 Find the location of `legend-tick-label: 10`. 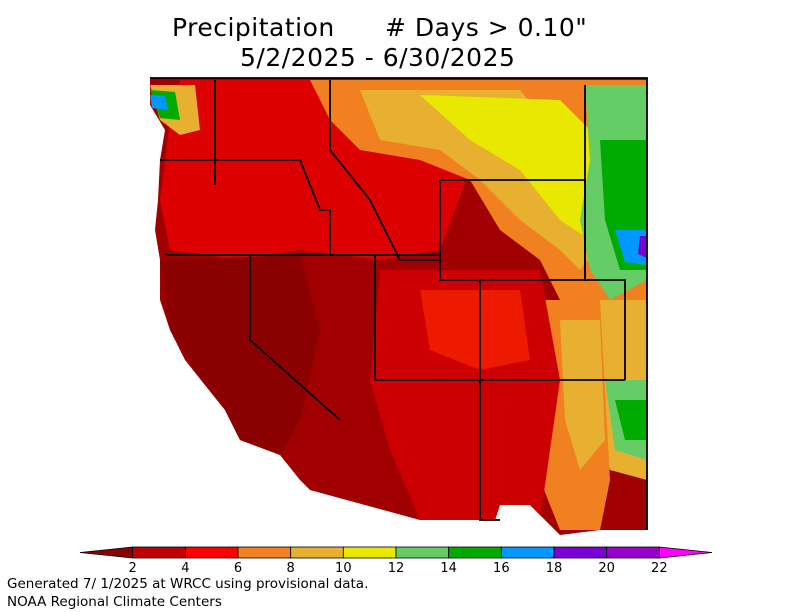

legend-tick-label: 10 is located at coordinates (343, 568).